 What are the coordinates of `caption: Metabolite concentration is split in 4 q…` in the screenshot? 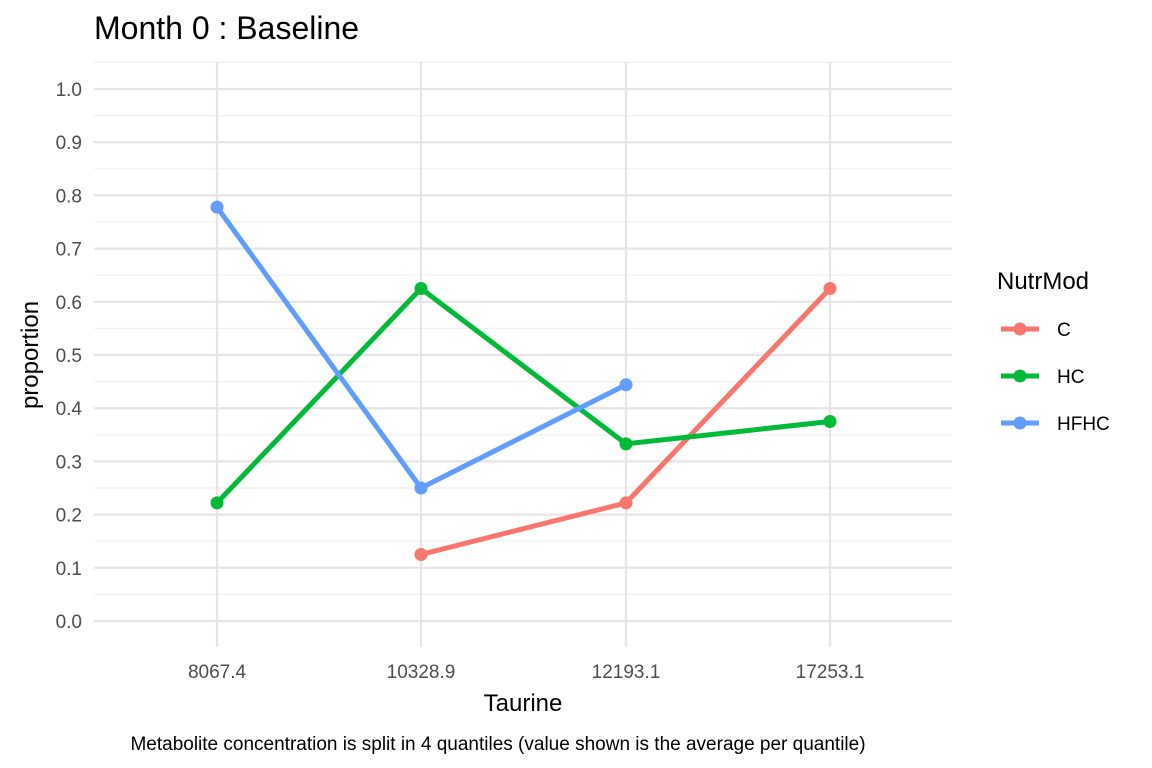 It's located at (497, 744).